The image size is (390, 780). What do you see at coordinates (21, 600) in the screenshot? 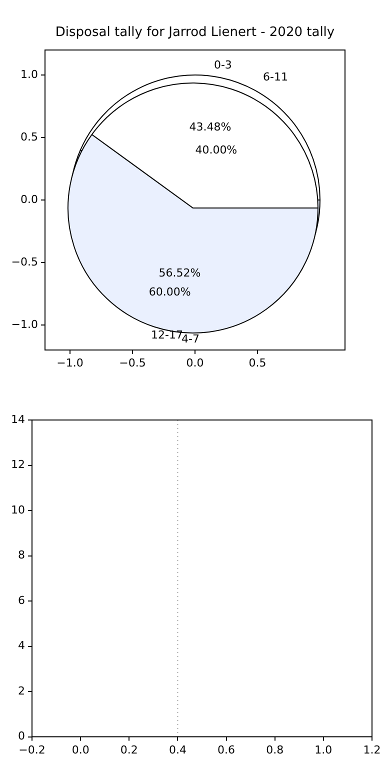
I see `y-tick-label: 6` at bounding box center [21, 600].